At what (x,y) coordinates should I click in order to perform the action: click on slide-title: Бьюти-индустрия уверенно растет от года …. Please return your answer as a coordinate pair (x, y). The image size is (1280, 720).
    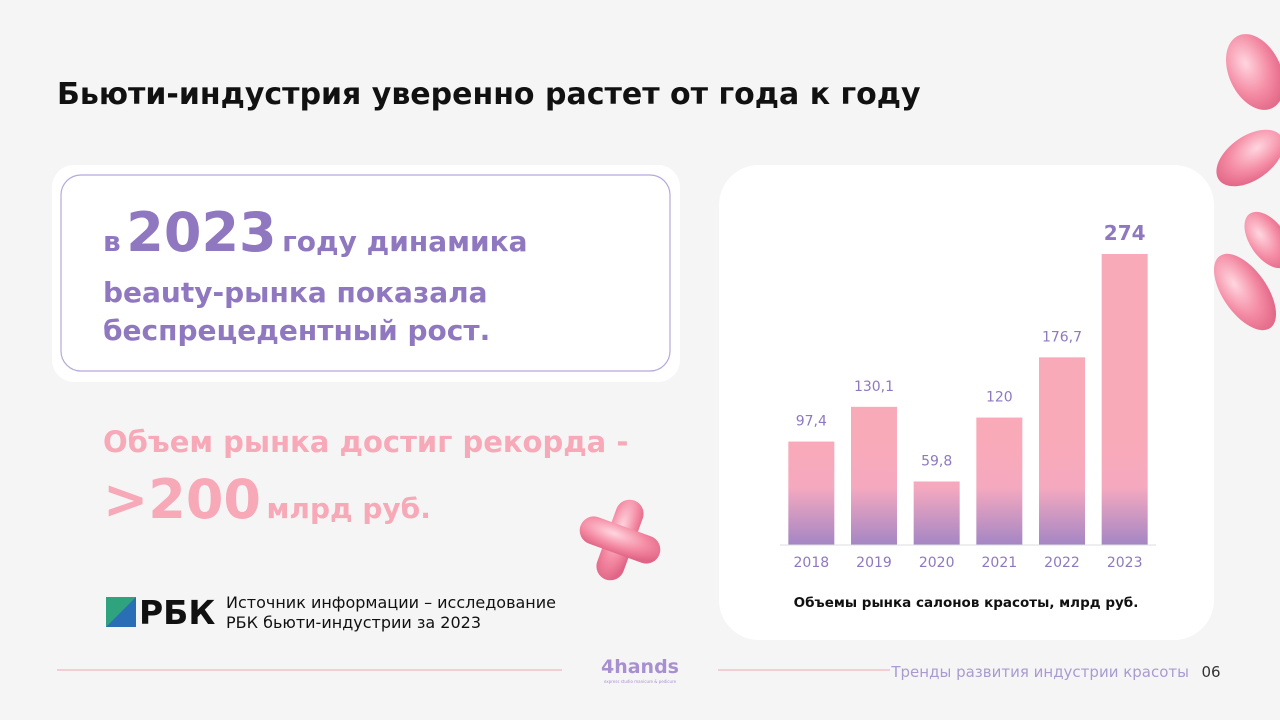
    Looking at the image, I should click on (489, 94).